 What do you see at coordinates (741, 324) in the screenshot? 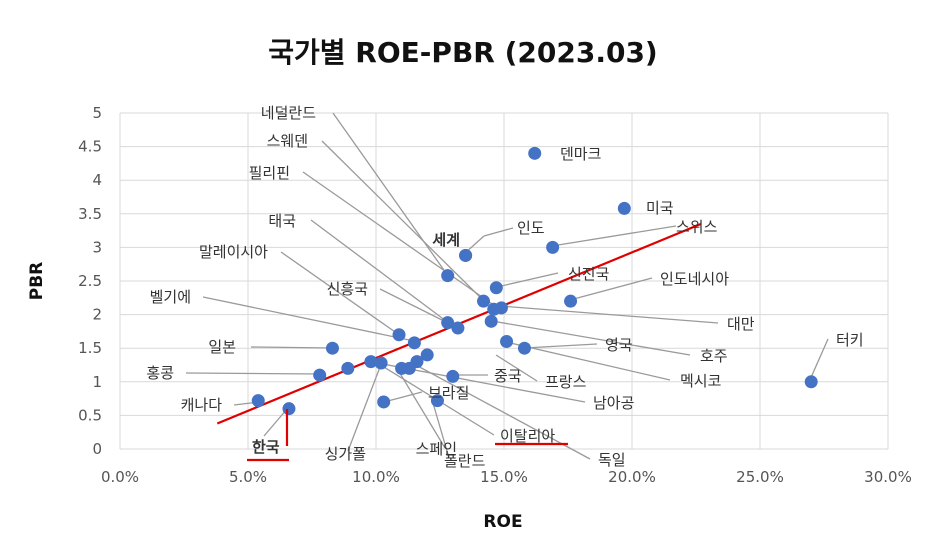
I see `point-label: 대만` at bounding box center [741, 324].